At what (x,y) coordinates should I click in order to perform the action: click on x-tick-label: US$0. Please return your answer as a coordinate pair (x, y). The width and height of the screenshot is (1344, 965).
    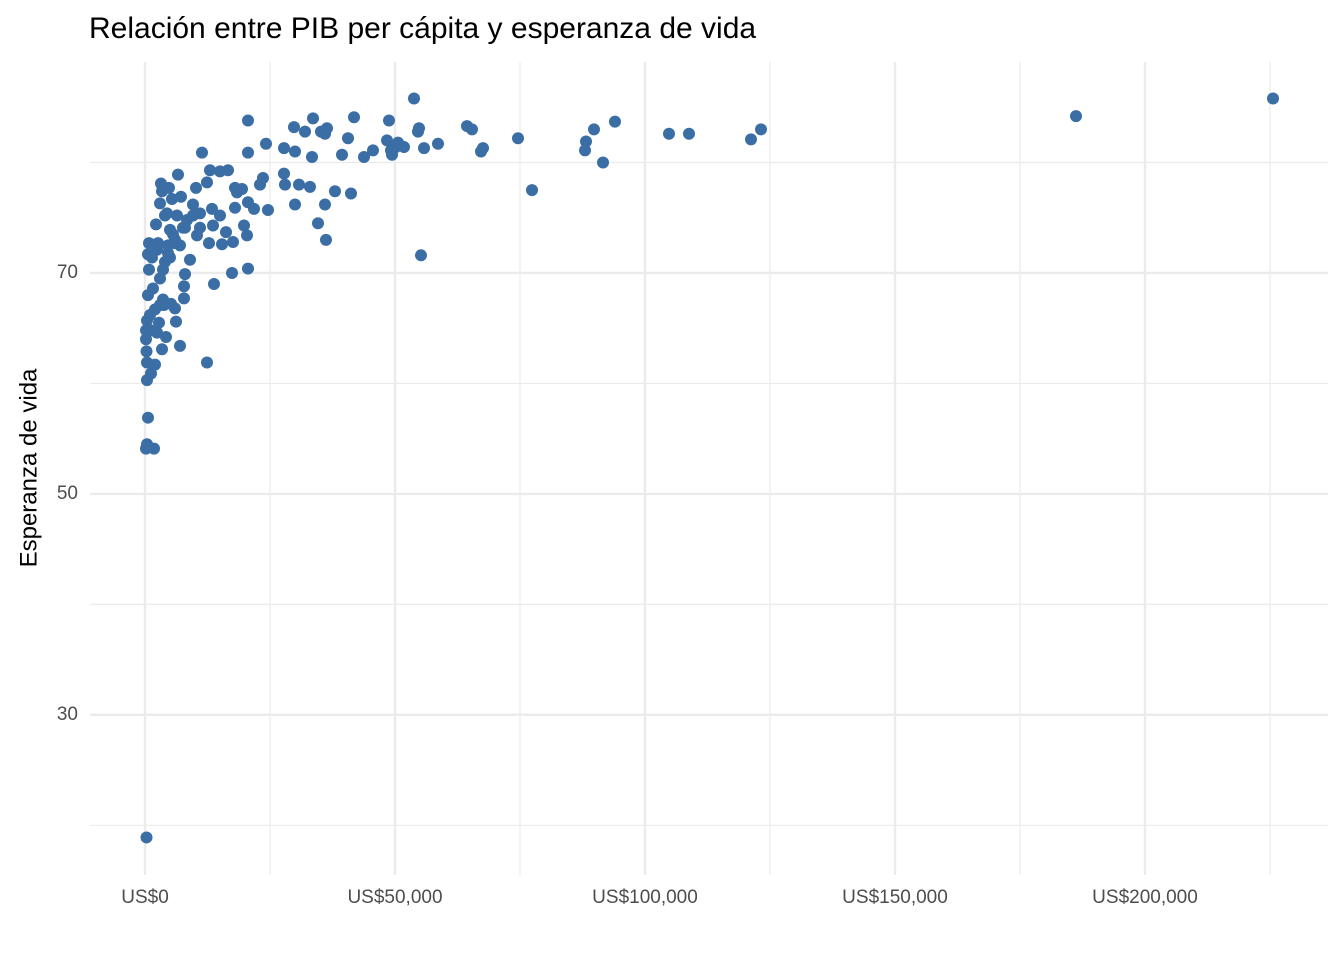
    Looking at the image, I should click on (145, 897).